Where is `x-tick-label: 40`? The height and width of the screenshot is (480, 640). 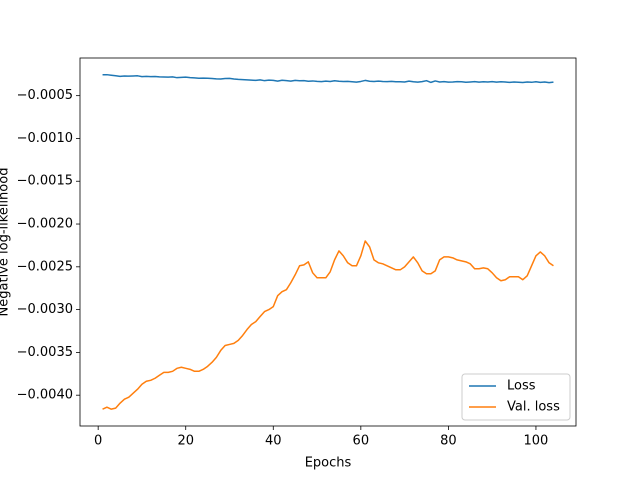 x-tick-label: 40 is located at coordinates (273, 441).